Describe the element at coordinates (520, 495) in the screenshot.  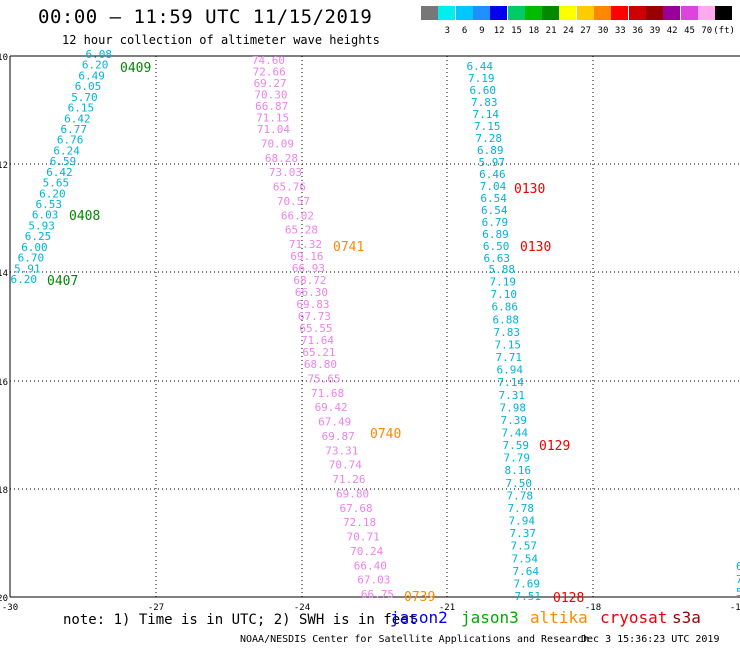
I see `swh-value: 7.78` at that location.